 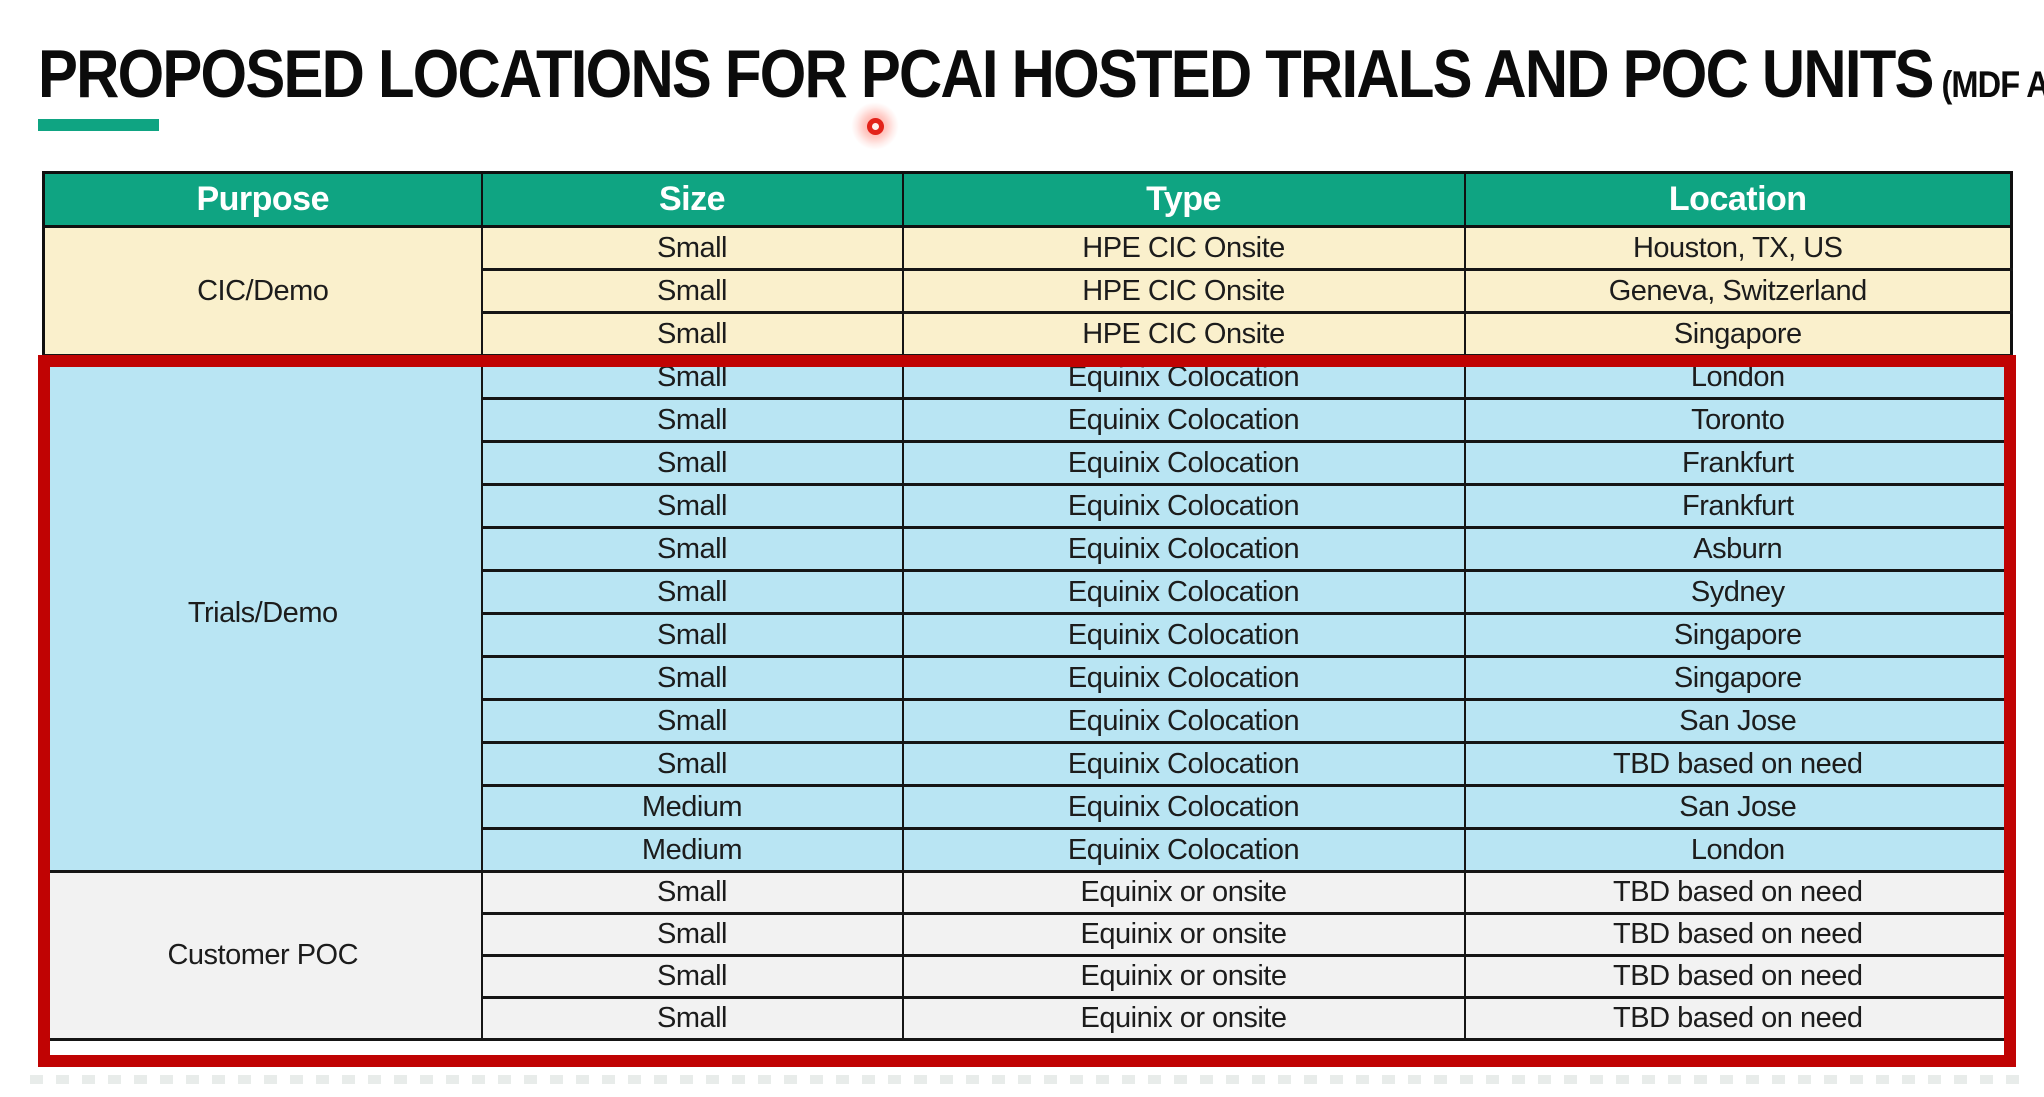 What do you see at coordinates (1738, 592) in the screenshot?
I see `cell-location: Sydney` at bounding box center [1738, 592].